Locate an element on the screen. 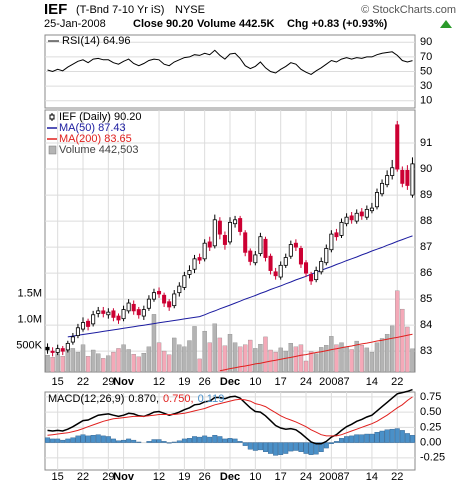  copyright: © StockCharts.com is located at coordinates (408, 10).